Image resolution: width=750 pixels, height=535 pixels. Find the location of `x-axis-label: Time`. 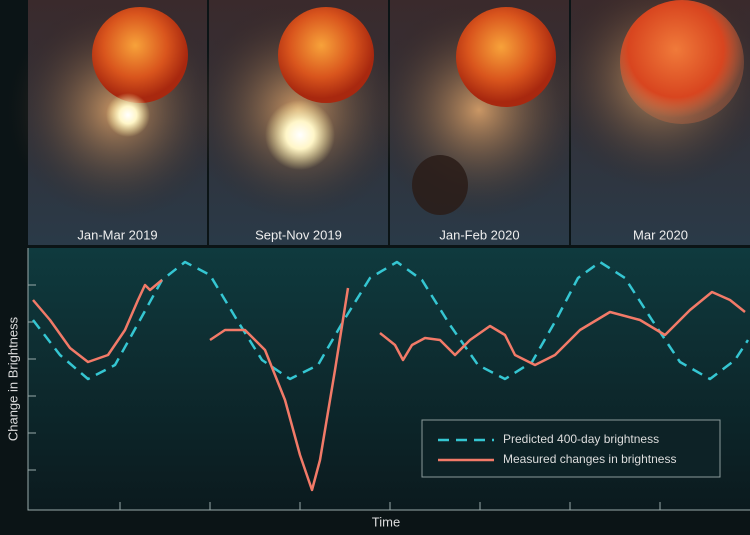

x-axis-label: Time is located at coordinates (386, 521).